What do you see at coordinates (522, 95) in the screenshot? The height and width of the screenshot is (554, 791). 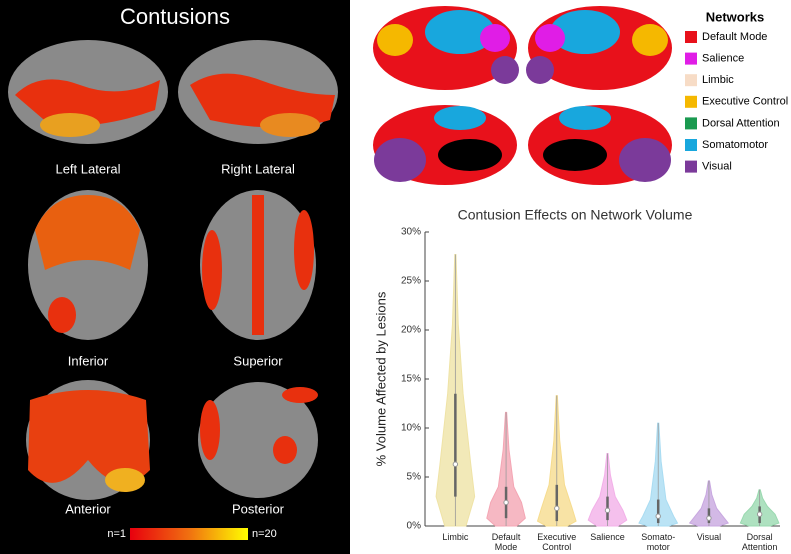 I see `network-brains` at bounding box center [522, 95].